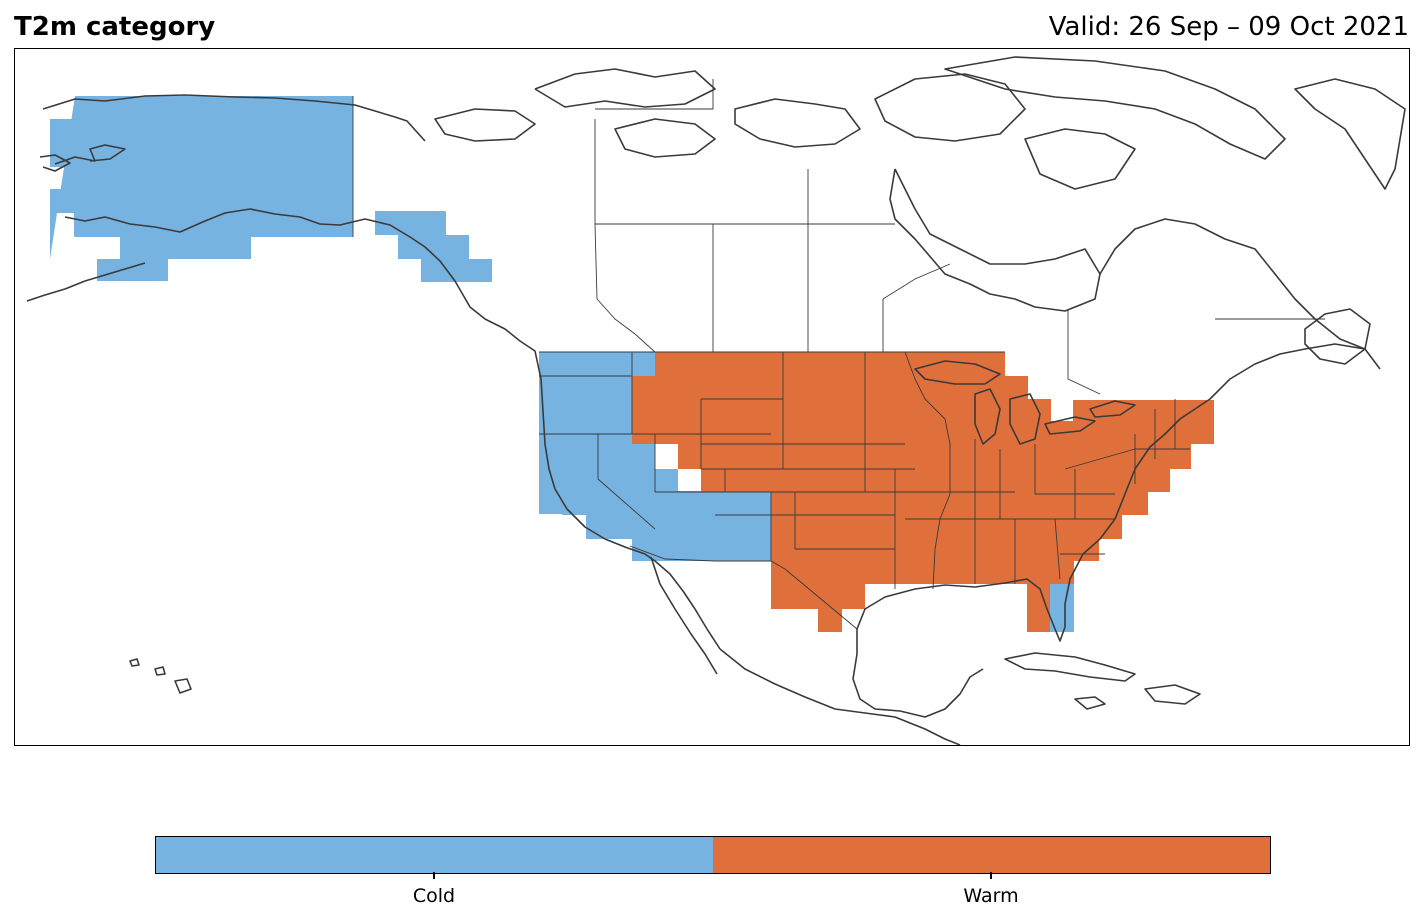 This screenshot has height=924, width=1425. What do you see at coordinates (434, 896) in the screenshot?
I see `colorbar-label-cold: Cold` at bounding box center [434, 896].